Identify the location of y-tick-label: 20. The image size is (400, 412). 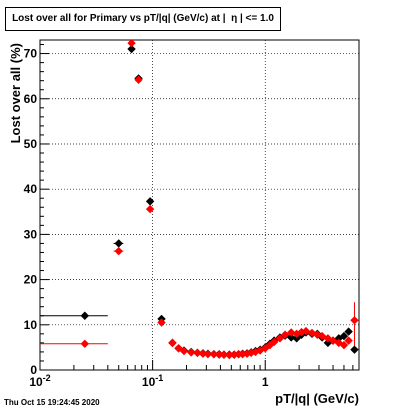
(31, 280).